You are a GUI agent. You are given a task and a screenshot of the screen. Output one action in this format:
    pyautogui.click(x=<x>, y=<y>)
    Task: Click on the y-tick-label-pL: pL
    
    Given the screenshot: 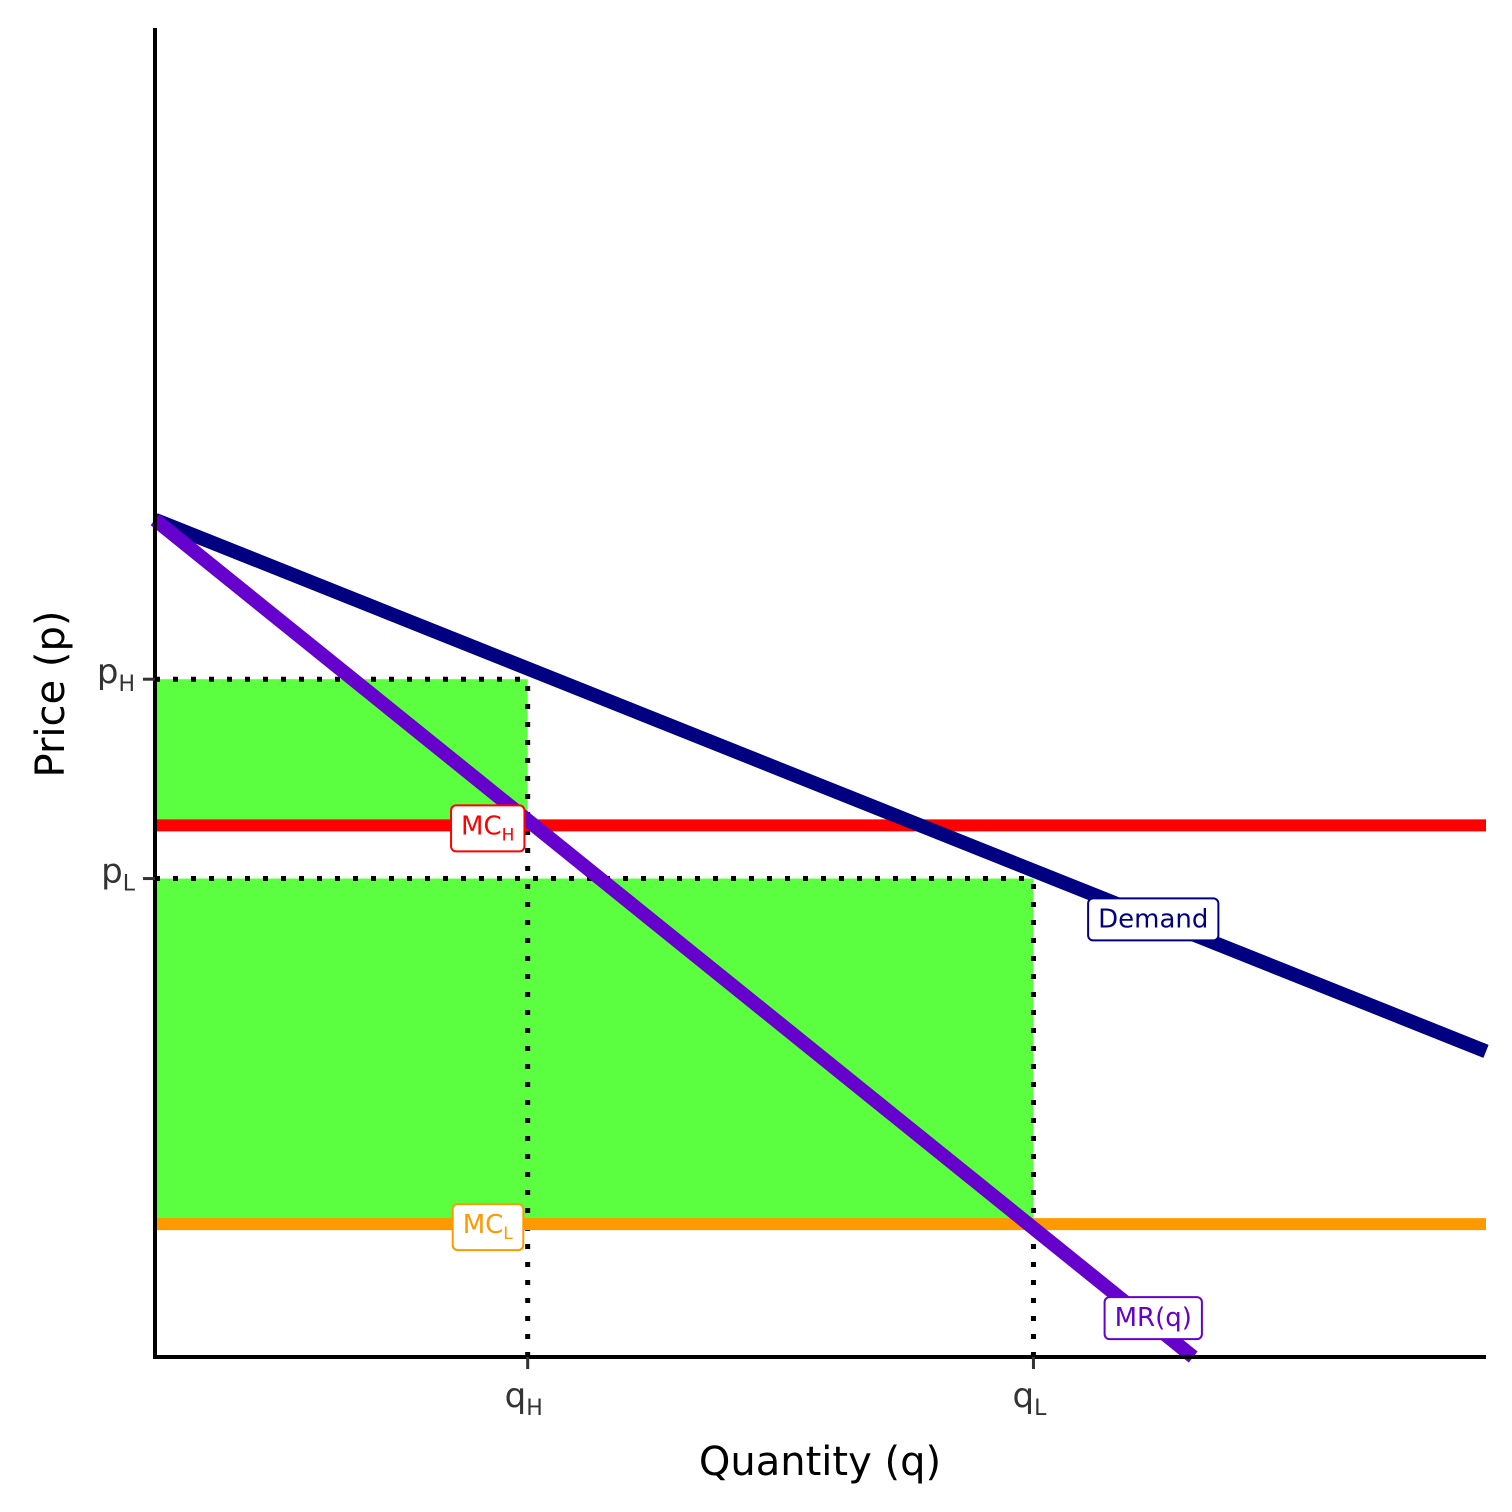 What is the action you would take?
    pyautogui.click(x=118, y=874)
    